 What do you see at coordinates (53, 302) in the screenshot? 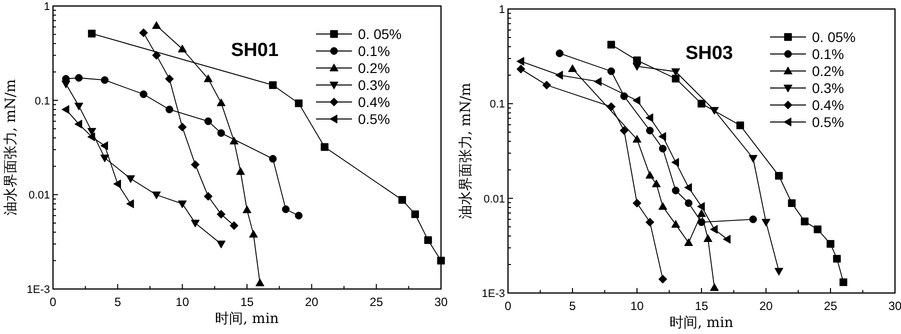
I see `x-tick-label: 0` at bounding box center [53, 302].